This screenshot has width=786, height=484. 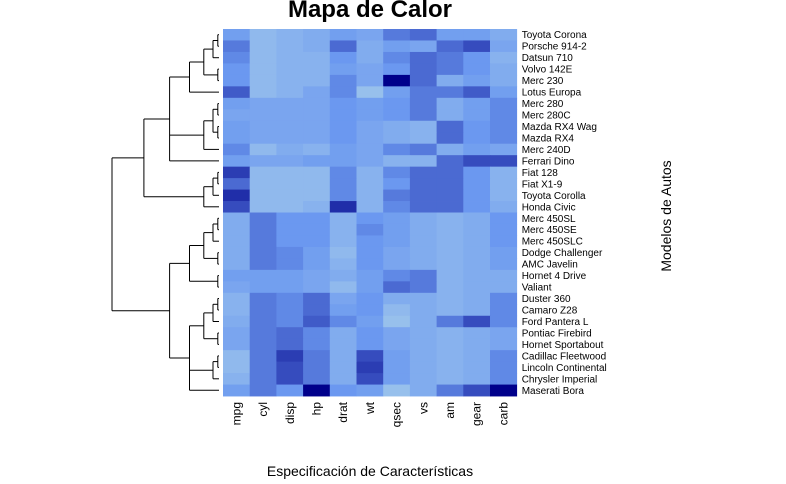 What do you see at coordinates (666, 215) in the screenshot?
I see `y-axis-label: Modelos de Autos` at bounding box center [666, 215].